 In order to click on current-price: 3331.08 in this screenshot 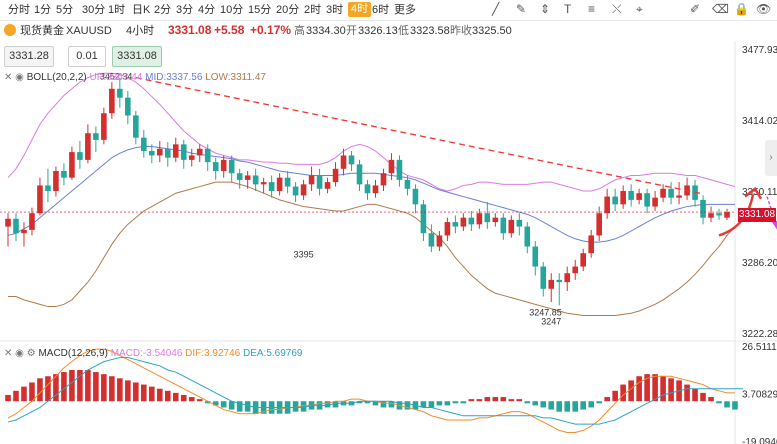, I will do `click(190, 30)`.